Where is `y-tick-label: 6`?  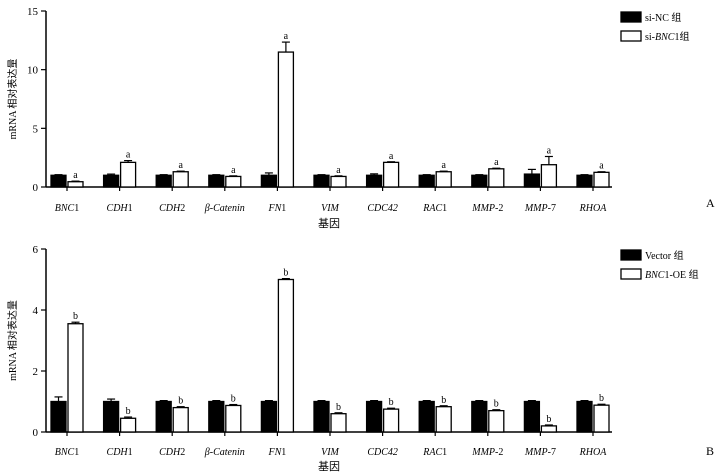 y-tick-label: 6 is located at coordinates (36, 250).